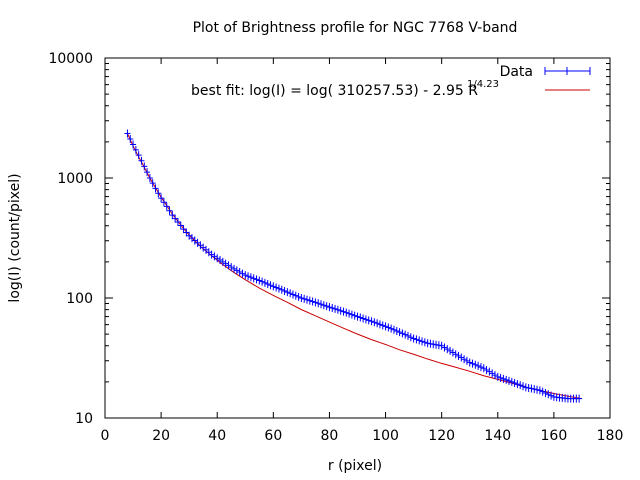  I want to click on x-tick-label: 160, so click(554, 436).